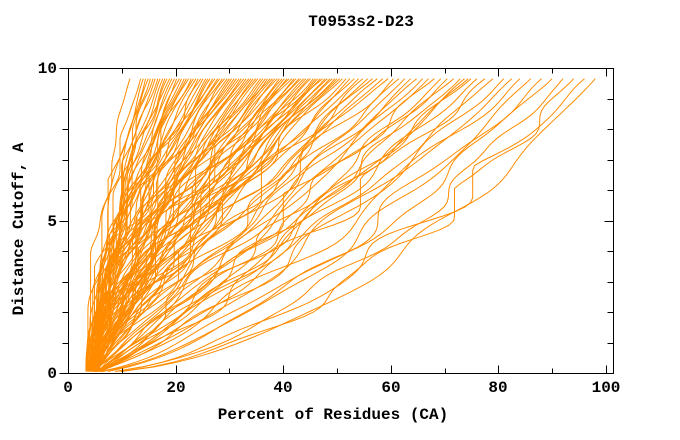 The image size is (680, 440). I want to click on y-tick-label: 5, so click(52, 222).